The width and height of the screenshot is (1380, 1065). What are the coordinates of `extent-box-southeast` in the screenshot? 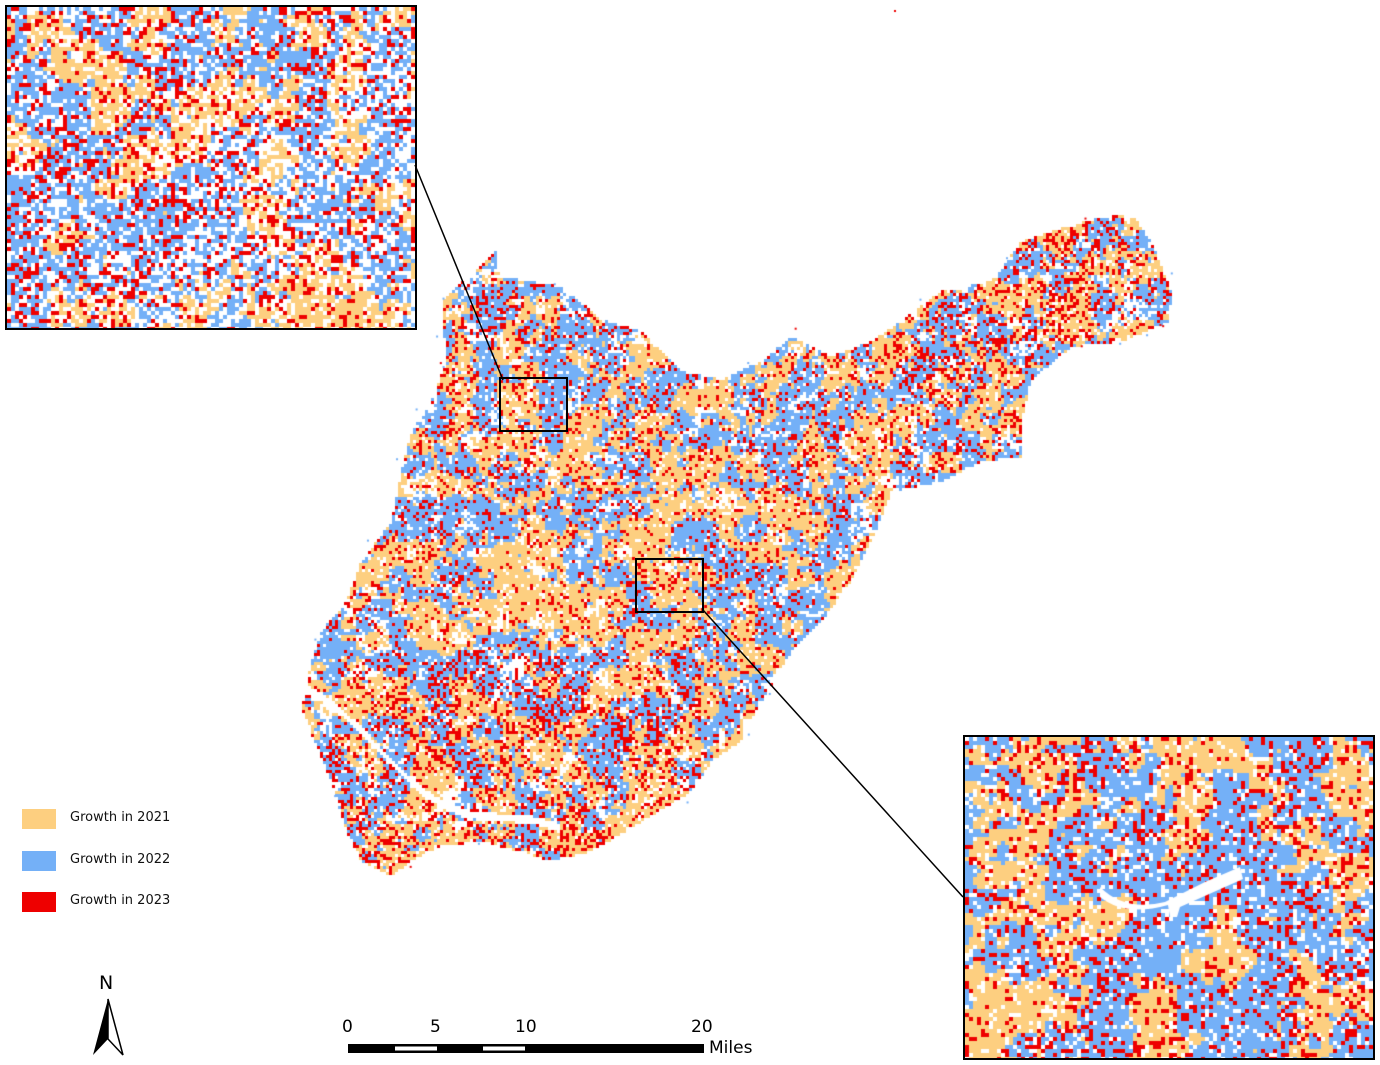 It's located at (669, 585).